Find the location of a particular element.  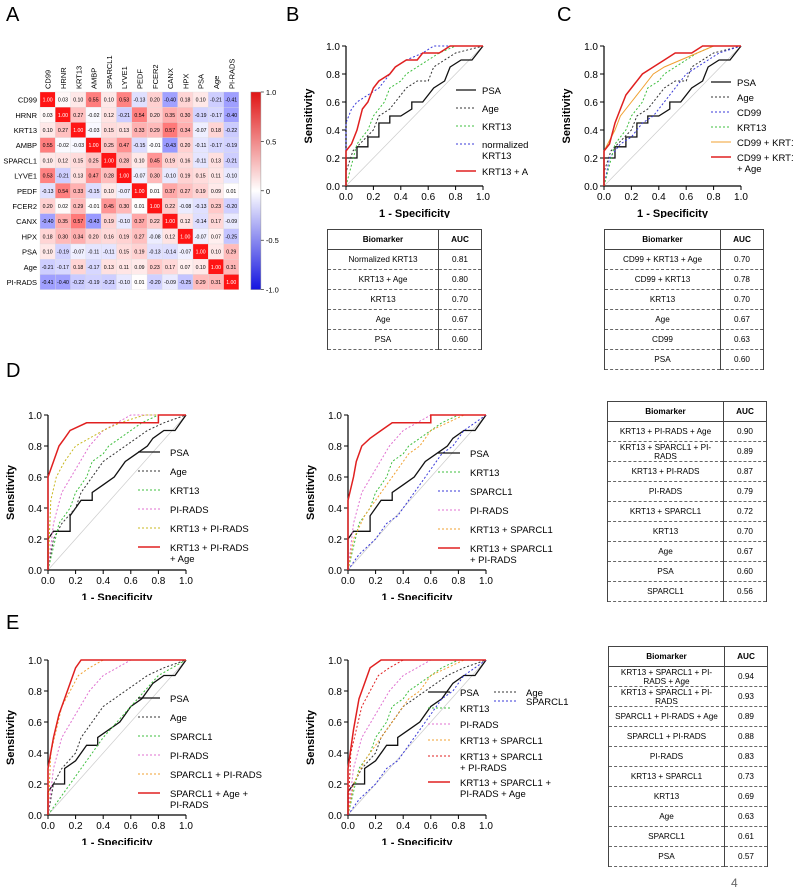

auc-table-row: PI-RADS 0.83 is located at coordinates (688, 756).